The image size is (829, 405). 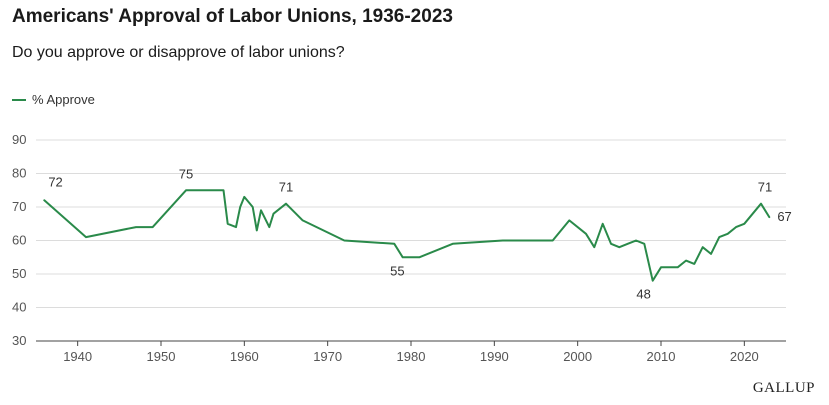 I want to click on y-tick-label: 50, so click(x=19, y=273).